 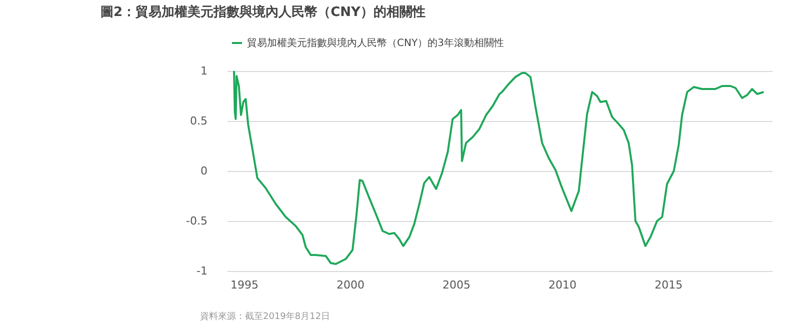 What do you see at coordinates (204, 171) in the screenshot?
I see `y-tick-label: 0` at bounding box center [204, 171].